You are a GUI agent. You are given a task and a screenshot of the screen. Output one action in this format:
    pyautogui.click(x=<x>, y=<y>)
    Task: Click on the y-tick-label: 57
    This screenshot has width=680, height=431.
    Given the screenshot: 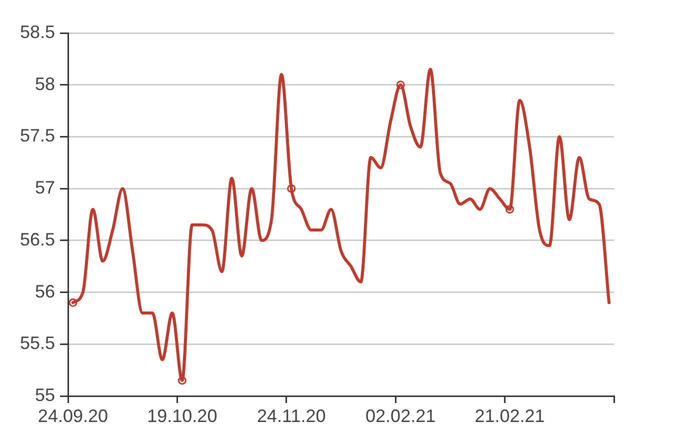 What is the action you would take?
    pyautogui.click(x=44, y=188)
    